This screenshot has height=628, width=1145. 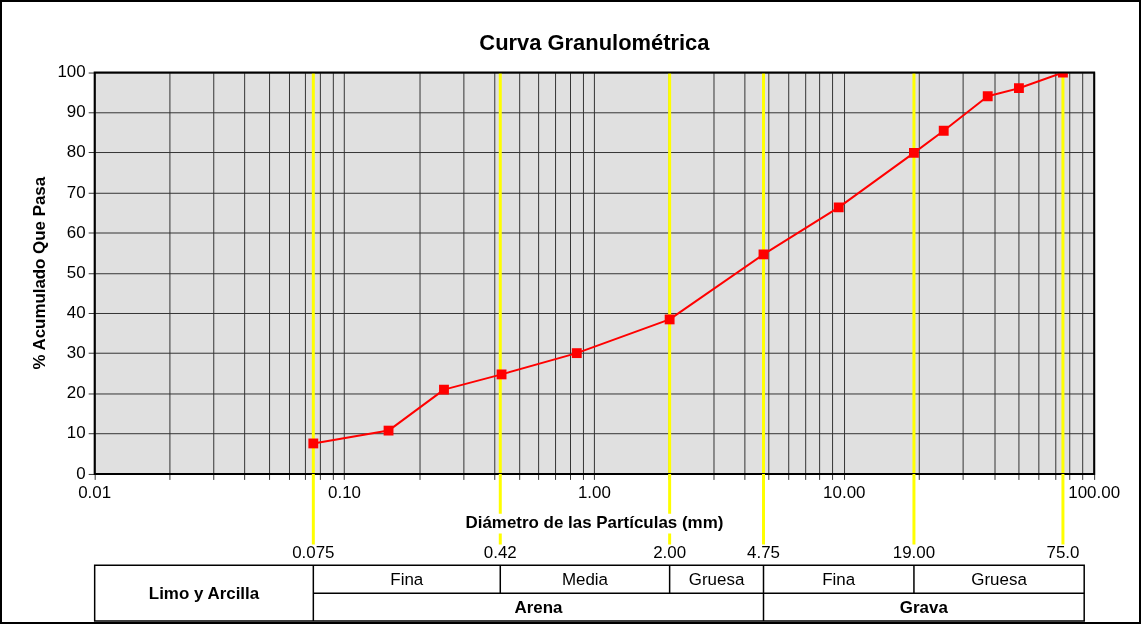 I want to click on y-tick-label: 90, so click(x=76, y=112).